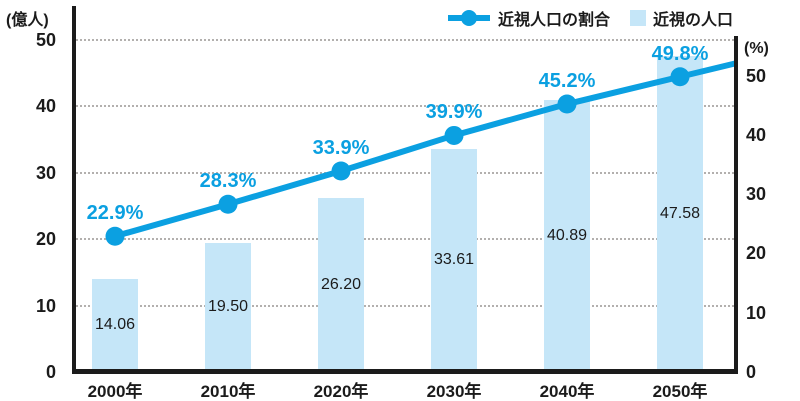 This screenshot has height=401, width=800. I want to click on percent-label: 49.8%, so click(680, 53).